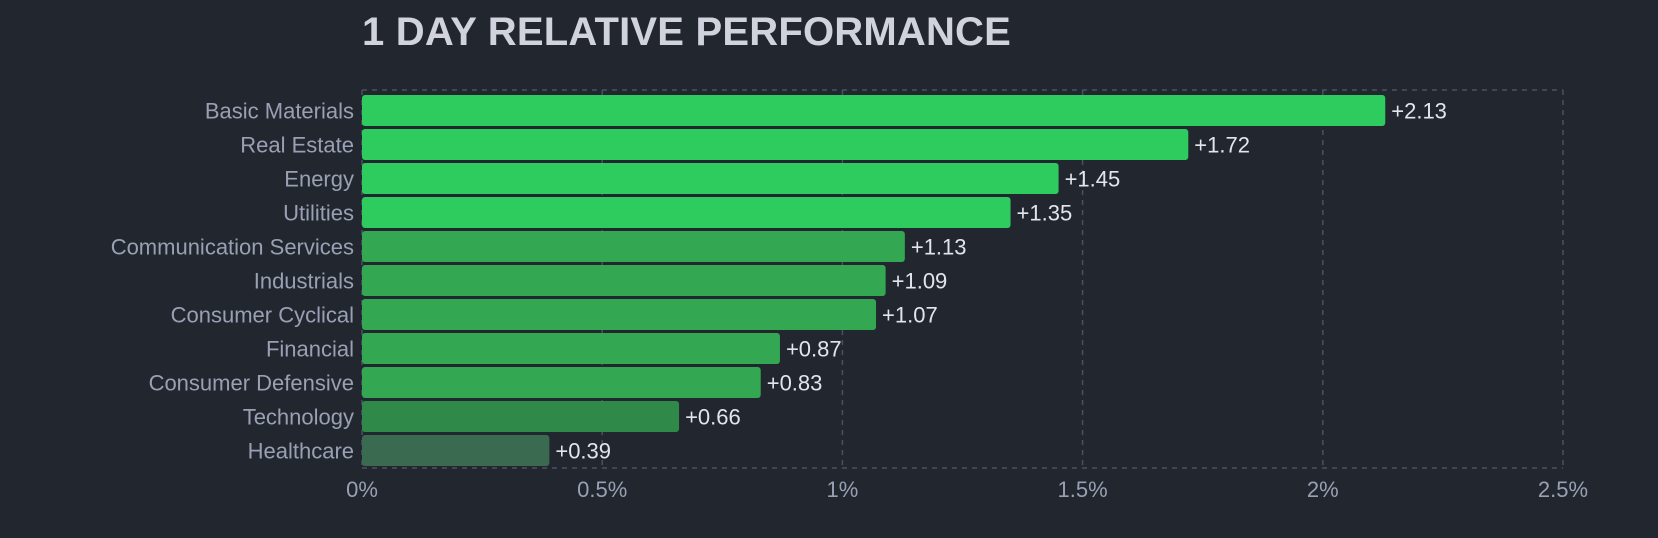 The image size is (1658, 538). What do you see at coordinates (318, 213) in the screenshot?
I see `category-label-3: Utilities` at bounding box center [318, 213].